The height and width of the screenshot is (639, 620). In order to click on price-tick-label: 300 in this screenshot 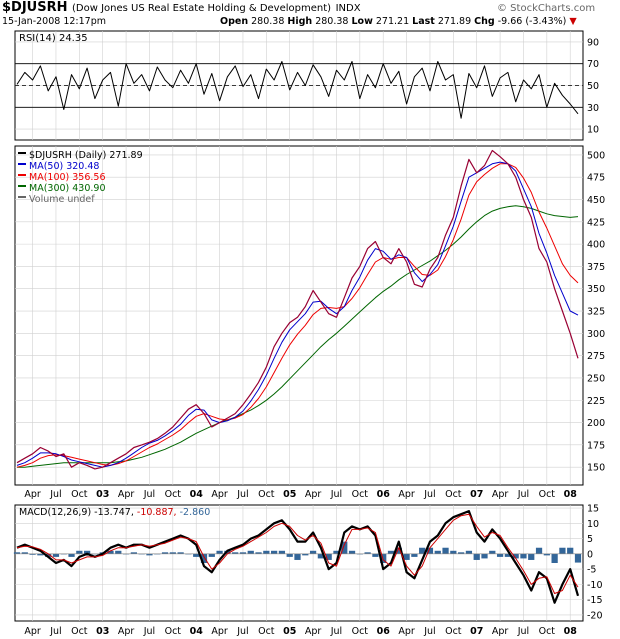, I will do `click(596, 334)`.